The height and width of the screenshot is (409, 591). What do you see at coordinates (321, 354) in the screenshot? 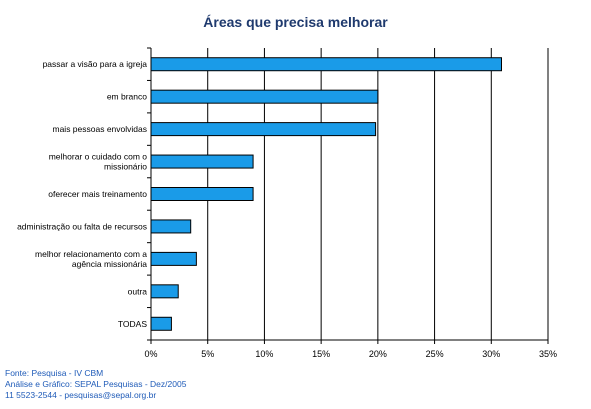
I see `x-tick-label: 15%` at bounding box center [321, 354].